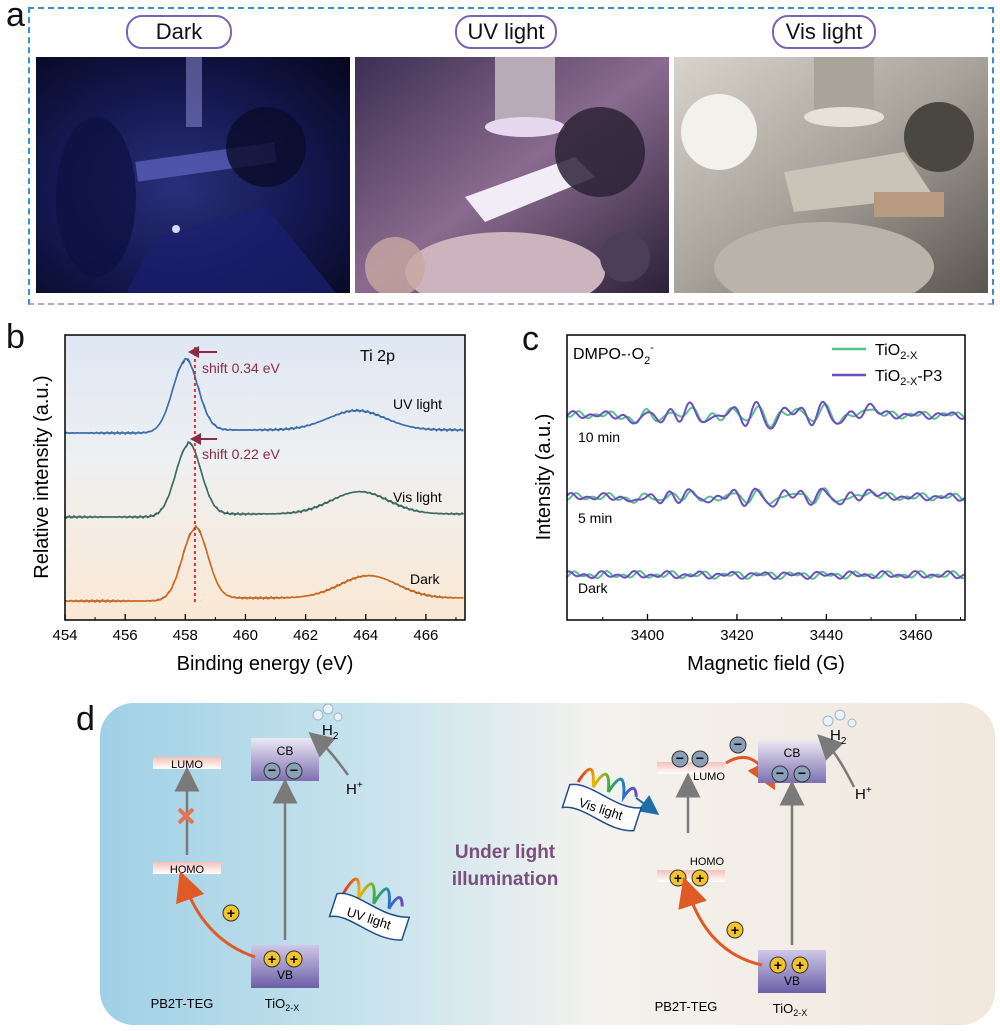  I want to click on legend-label-tio2x-p3: TiO2-X-P3, so click(908, 378).